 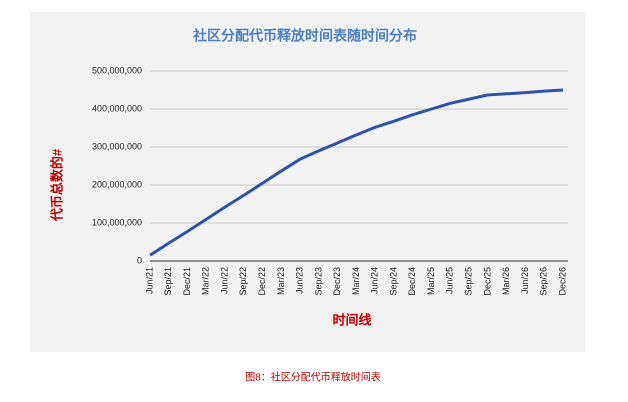 What do you see at coordinates (281, 281) in the screenshot?
I see `x-tick-label: Mar/23` at bounding box center [281, 281].